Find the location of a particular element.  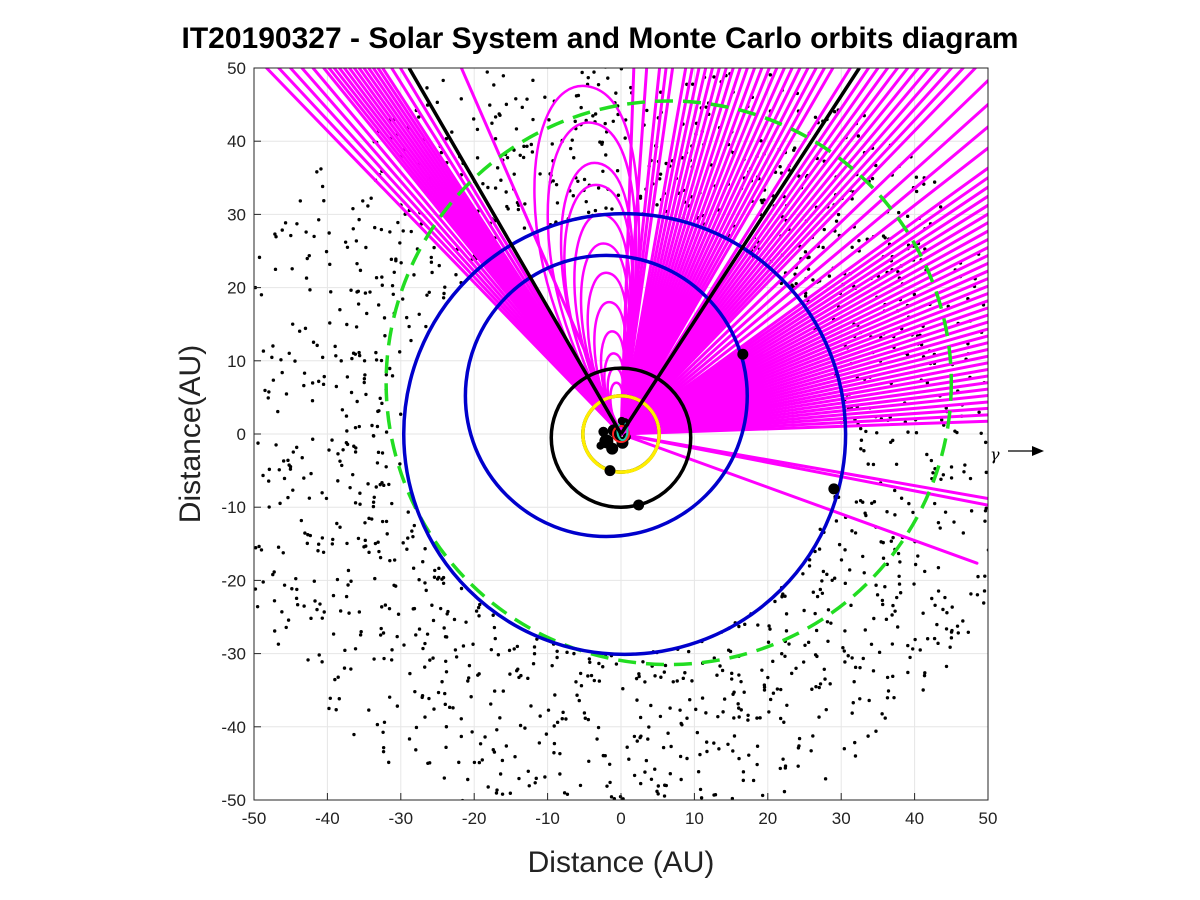

monte-carlo-ray is located at coordinates (803, 280).